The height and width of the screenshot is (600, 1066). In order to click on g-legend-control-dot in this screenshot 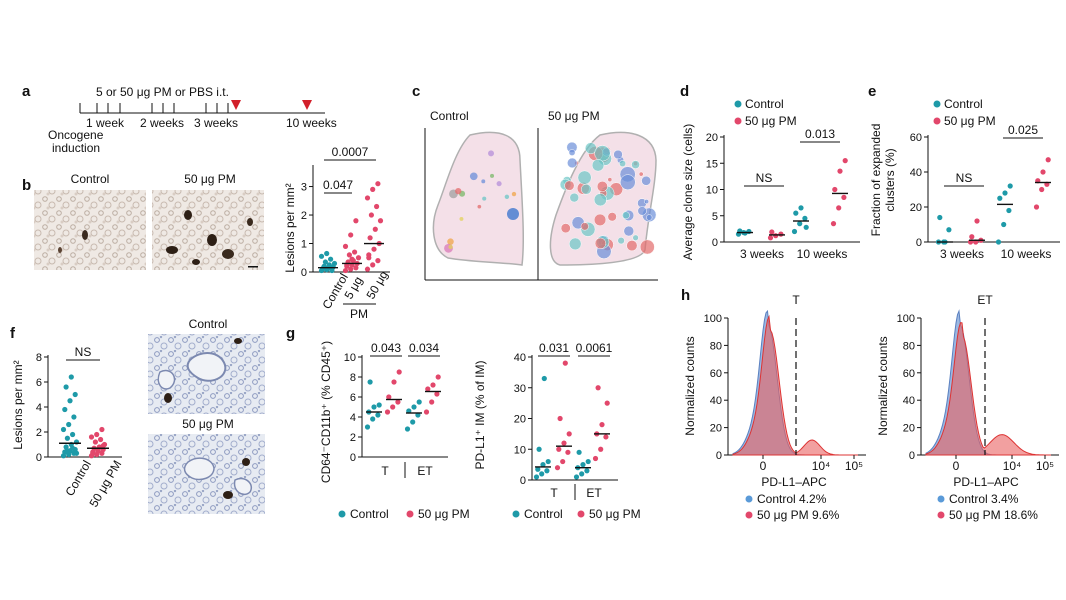, I will do `click(342, 514)`.